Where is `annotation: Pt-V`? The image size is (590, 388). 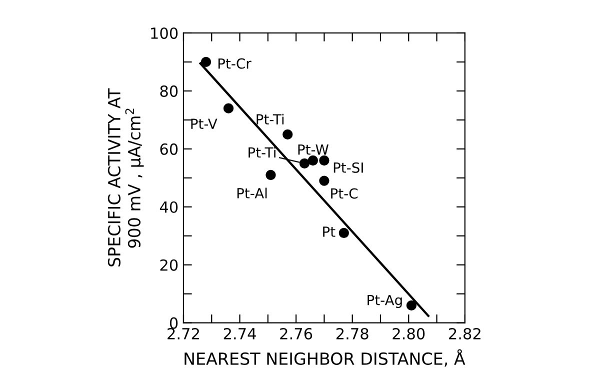
annotation: Pt-V is located at coordinates (204, 123).